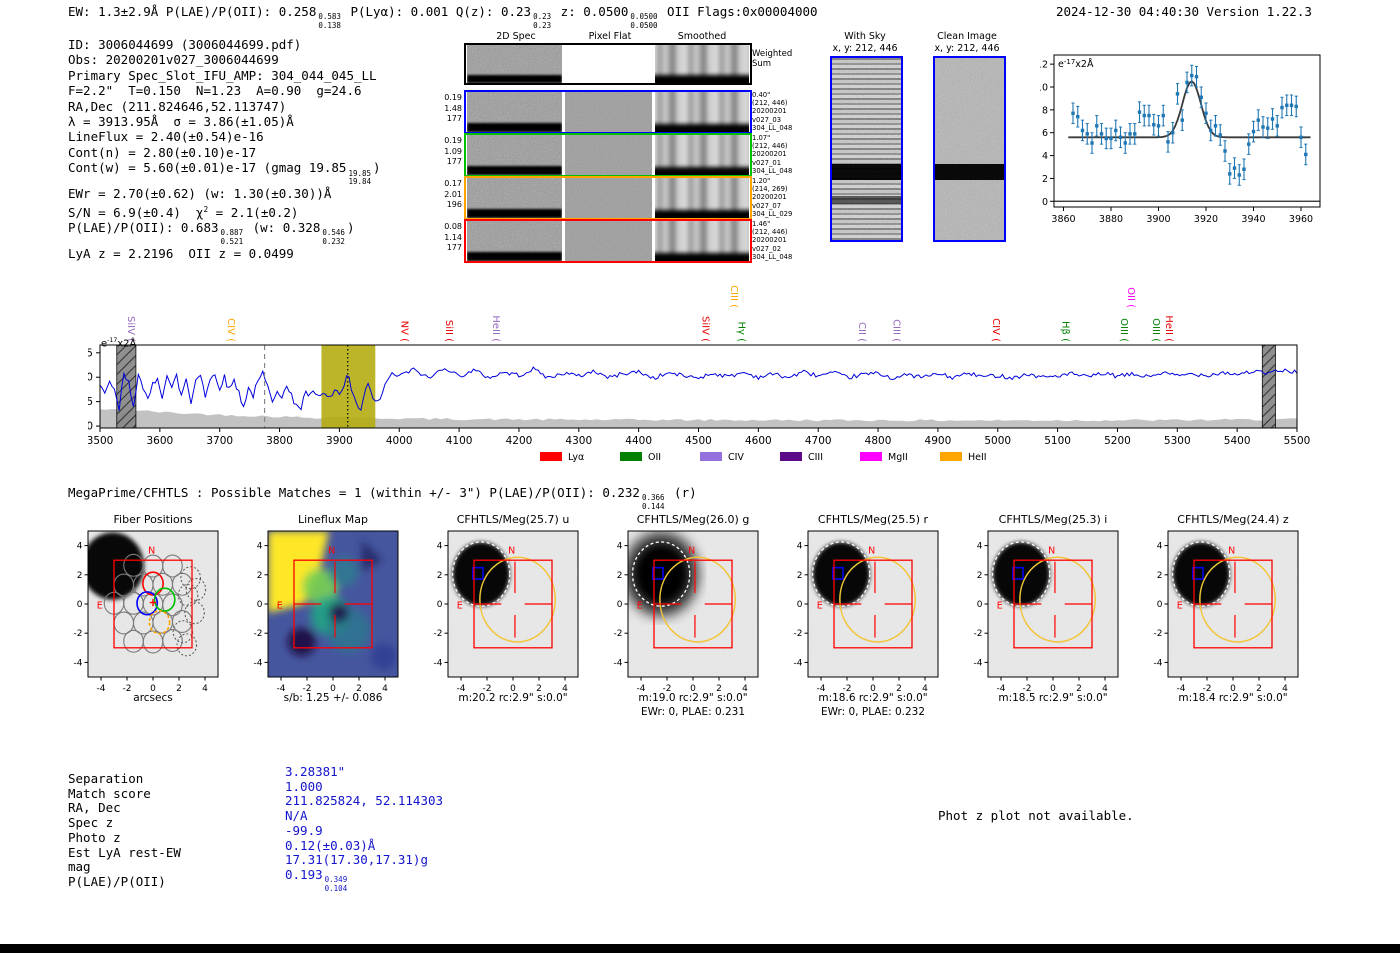 This screenshot has height=953, width=1400. What do you see at coordinates (183, 212) in the screenshot?
I see `info-line: S/N = 6.9(±0.4) χ2 = 2.1(±0.2)` at bounding box center [183, 212].